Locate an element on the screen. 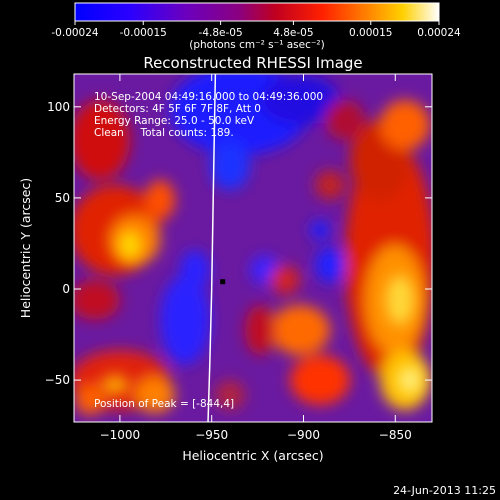 The width and height of the screenshot is (500, 500). y-axis-label: Heliocentric Y (arcsec) is located at coordinates (25, 248).